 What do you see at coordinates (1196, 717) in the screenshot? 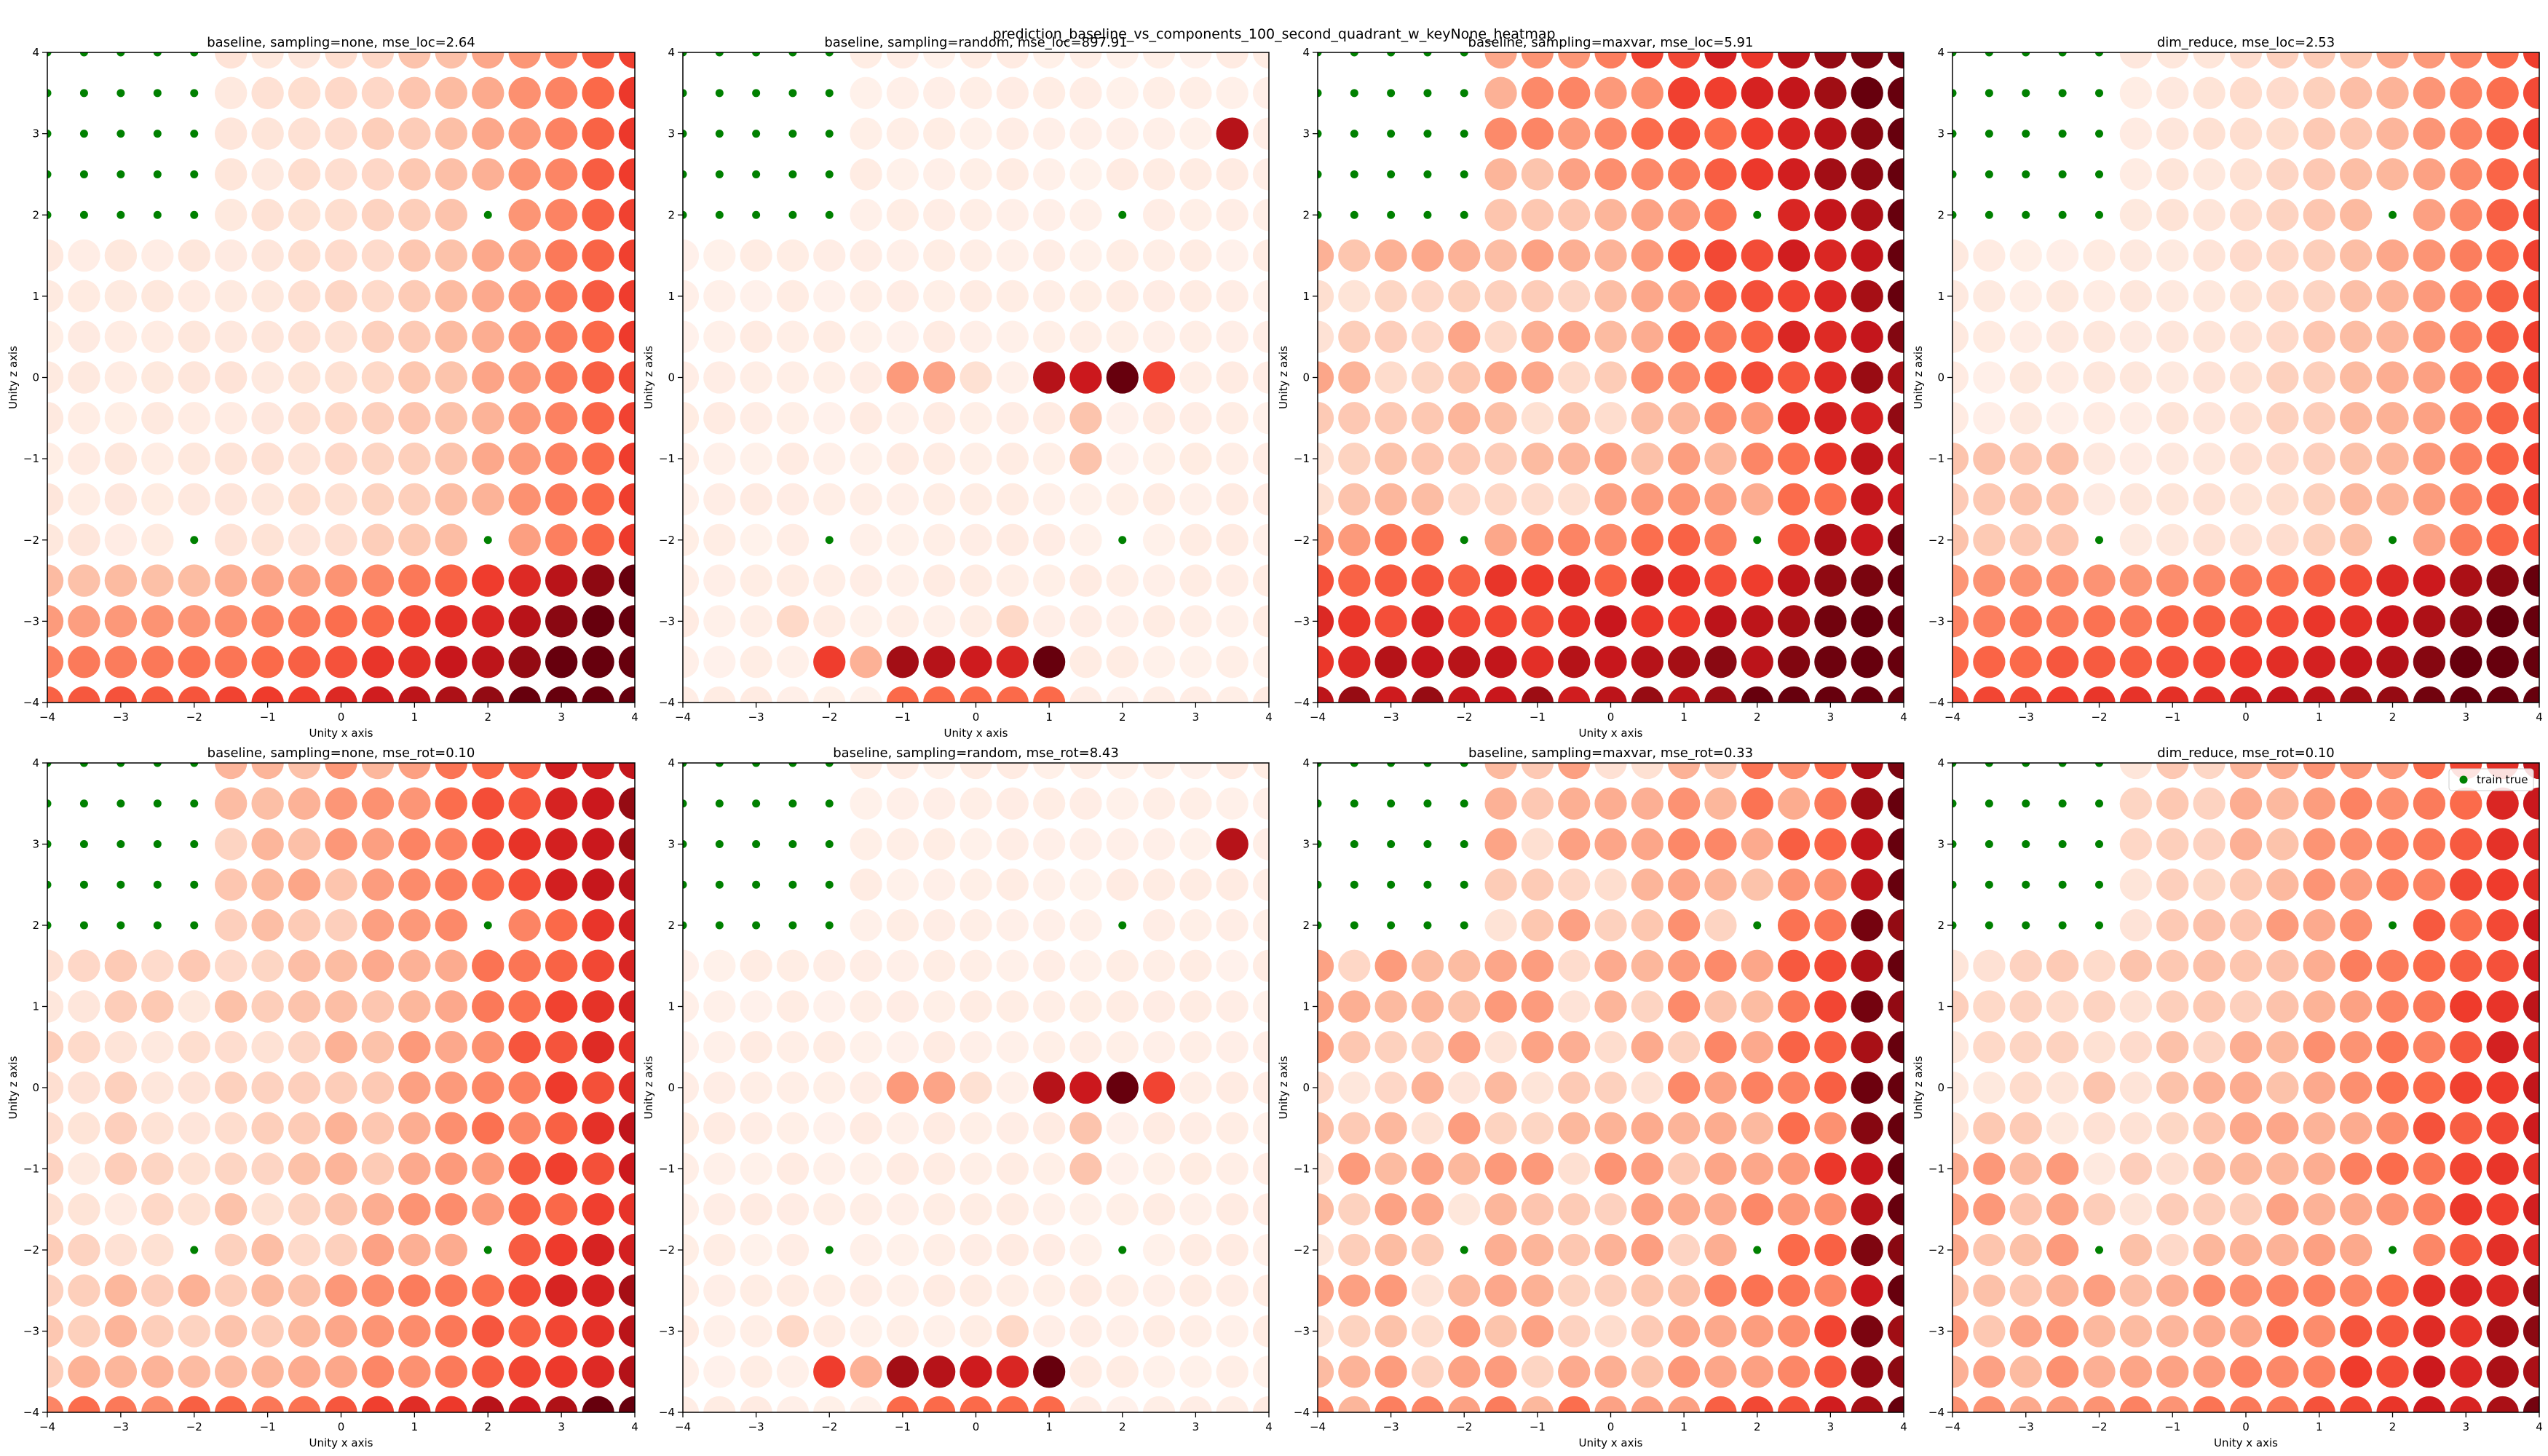
I see `x-tick-label: 3` at bounding box center [1196, 717].